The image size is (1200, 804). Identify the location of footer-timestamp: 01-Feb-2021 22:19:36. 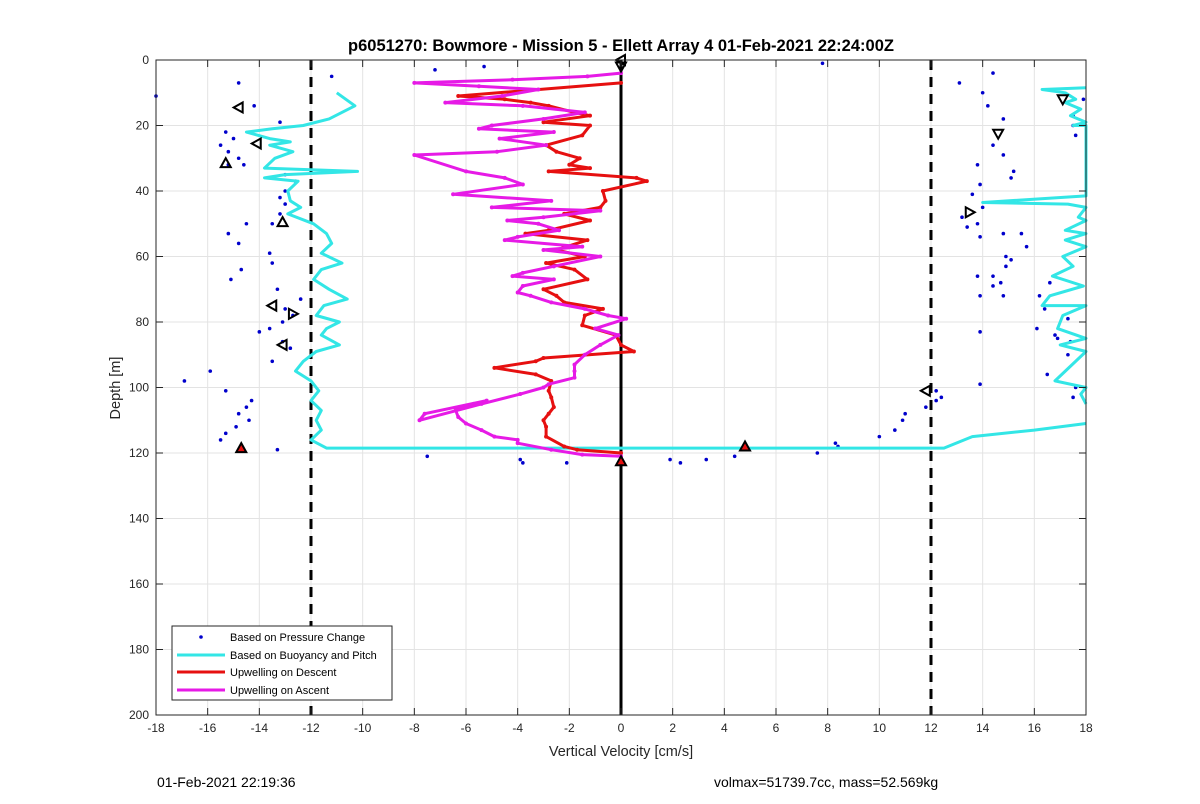
(226, 782).